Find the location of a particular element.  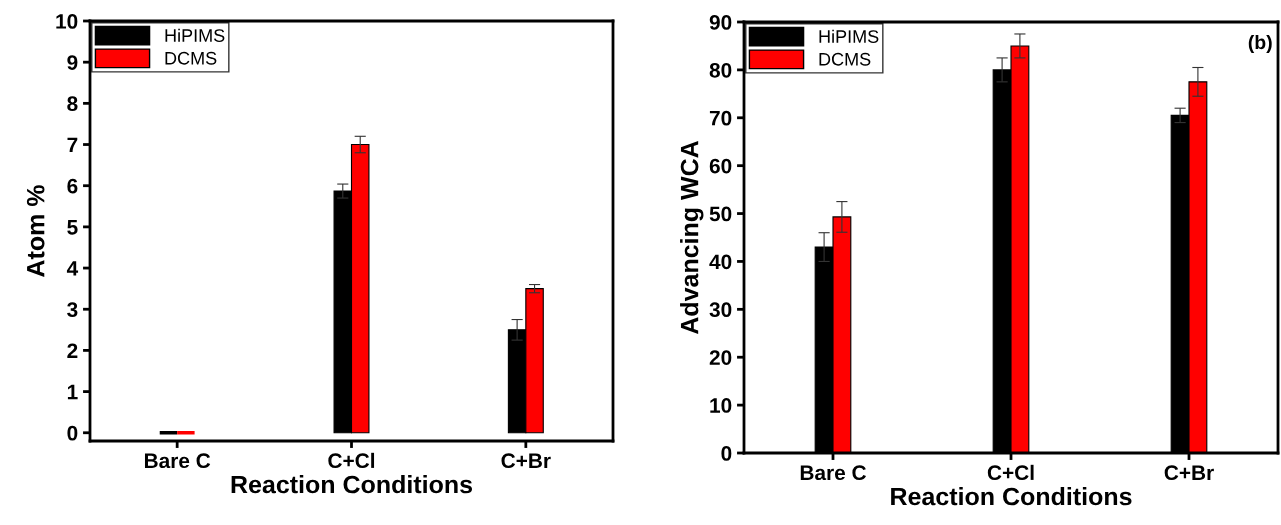

y-tick-label: 2 is located at coordinates (72, 350).